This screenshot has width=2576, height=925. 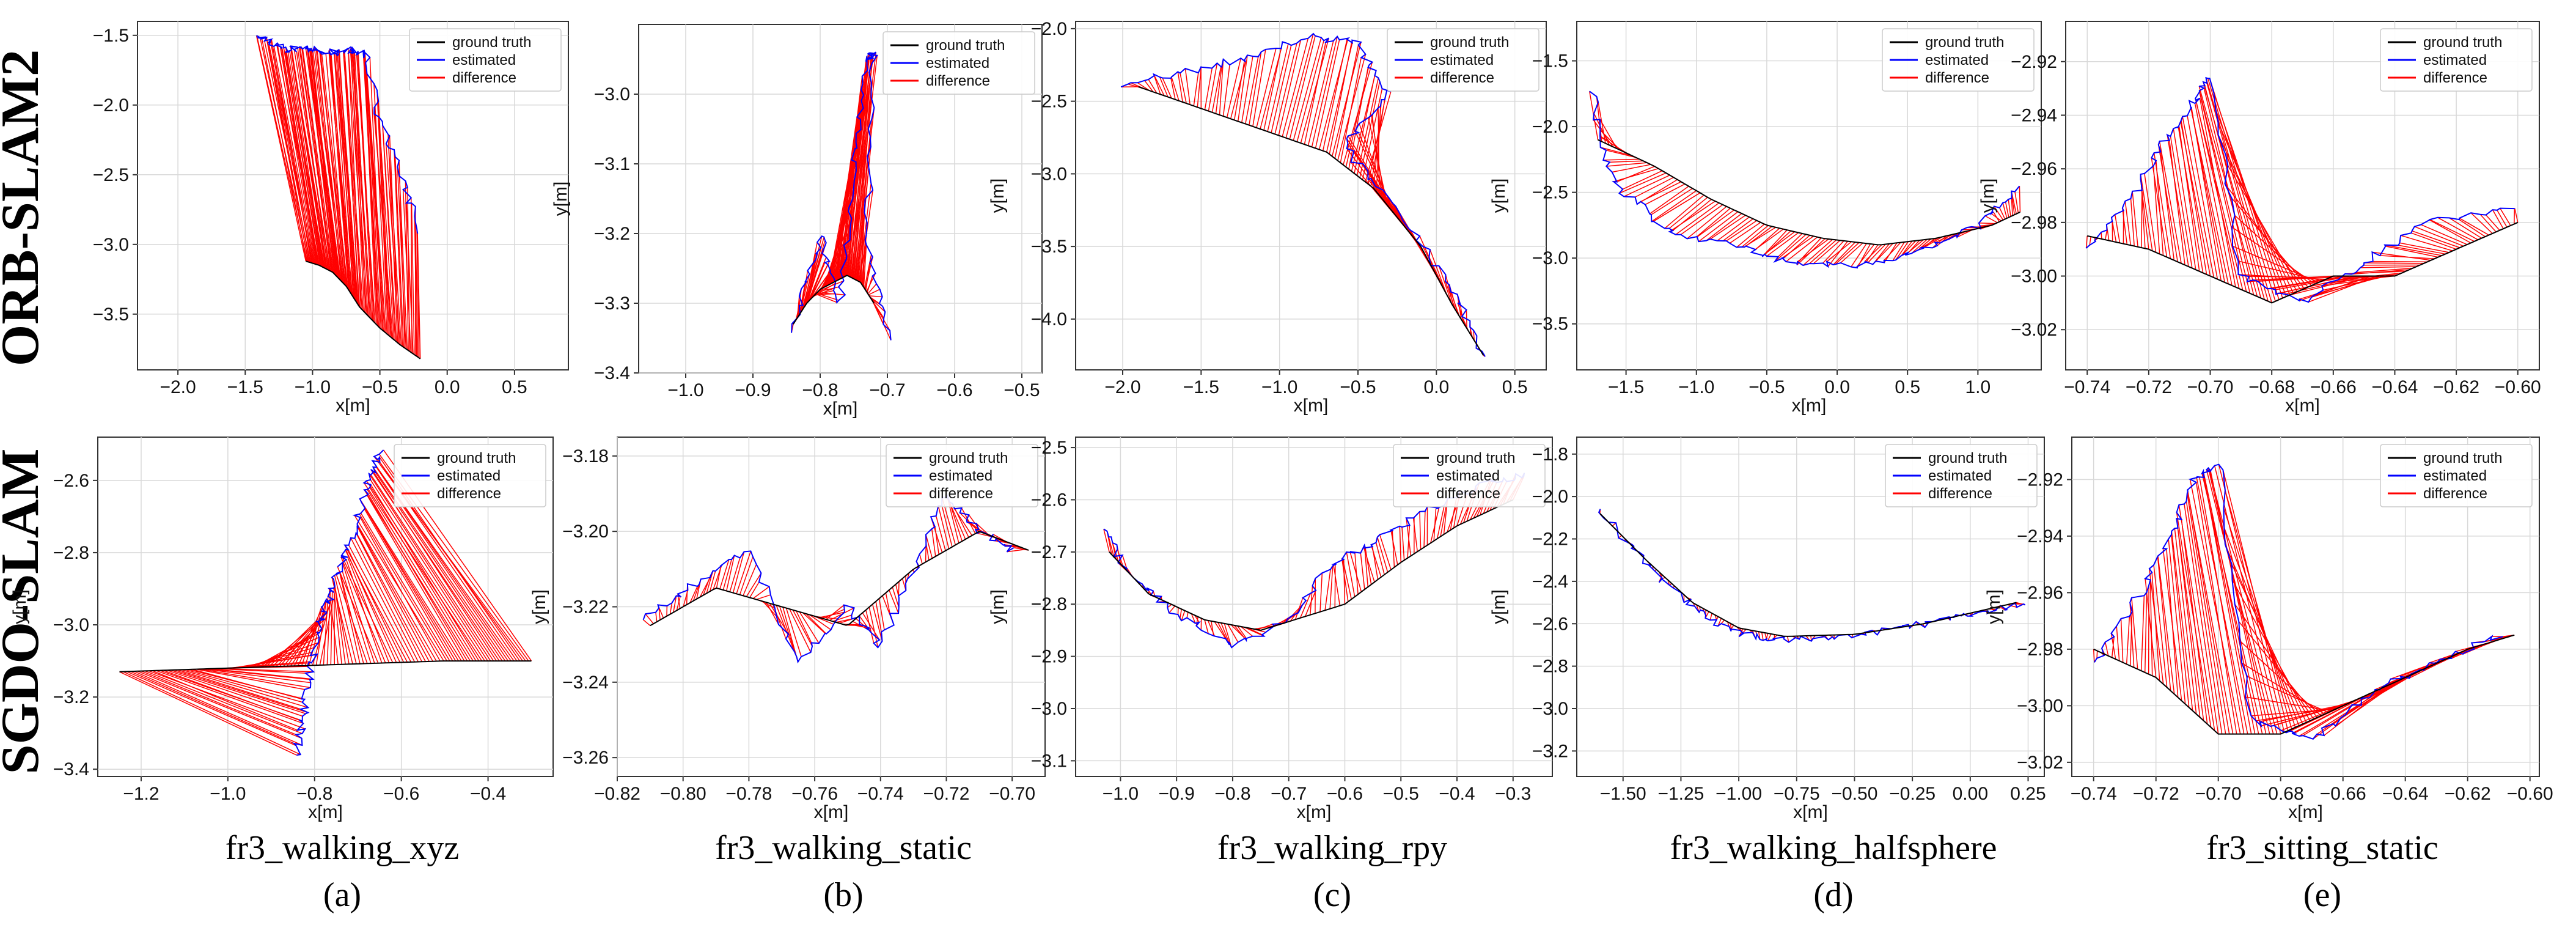 I want to click on y-tick-label: −3.00, so click(x=2034, y=277).